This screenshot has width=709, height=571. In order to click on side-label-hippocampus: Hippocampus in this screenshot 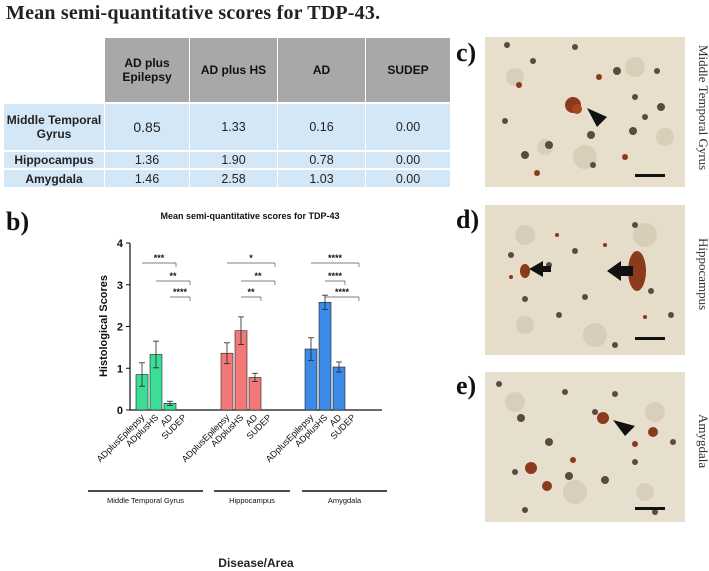, I will do `click(702, 274)`.